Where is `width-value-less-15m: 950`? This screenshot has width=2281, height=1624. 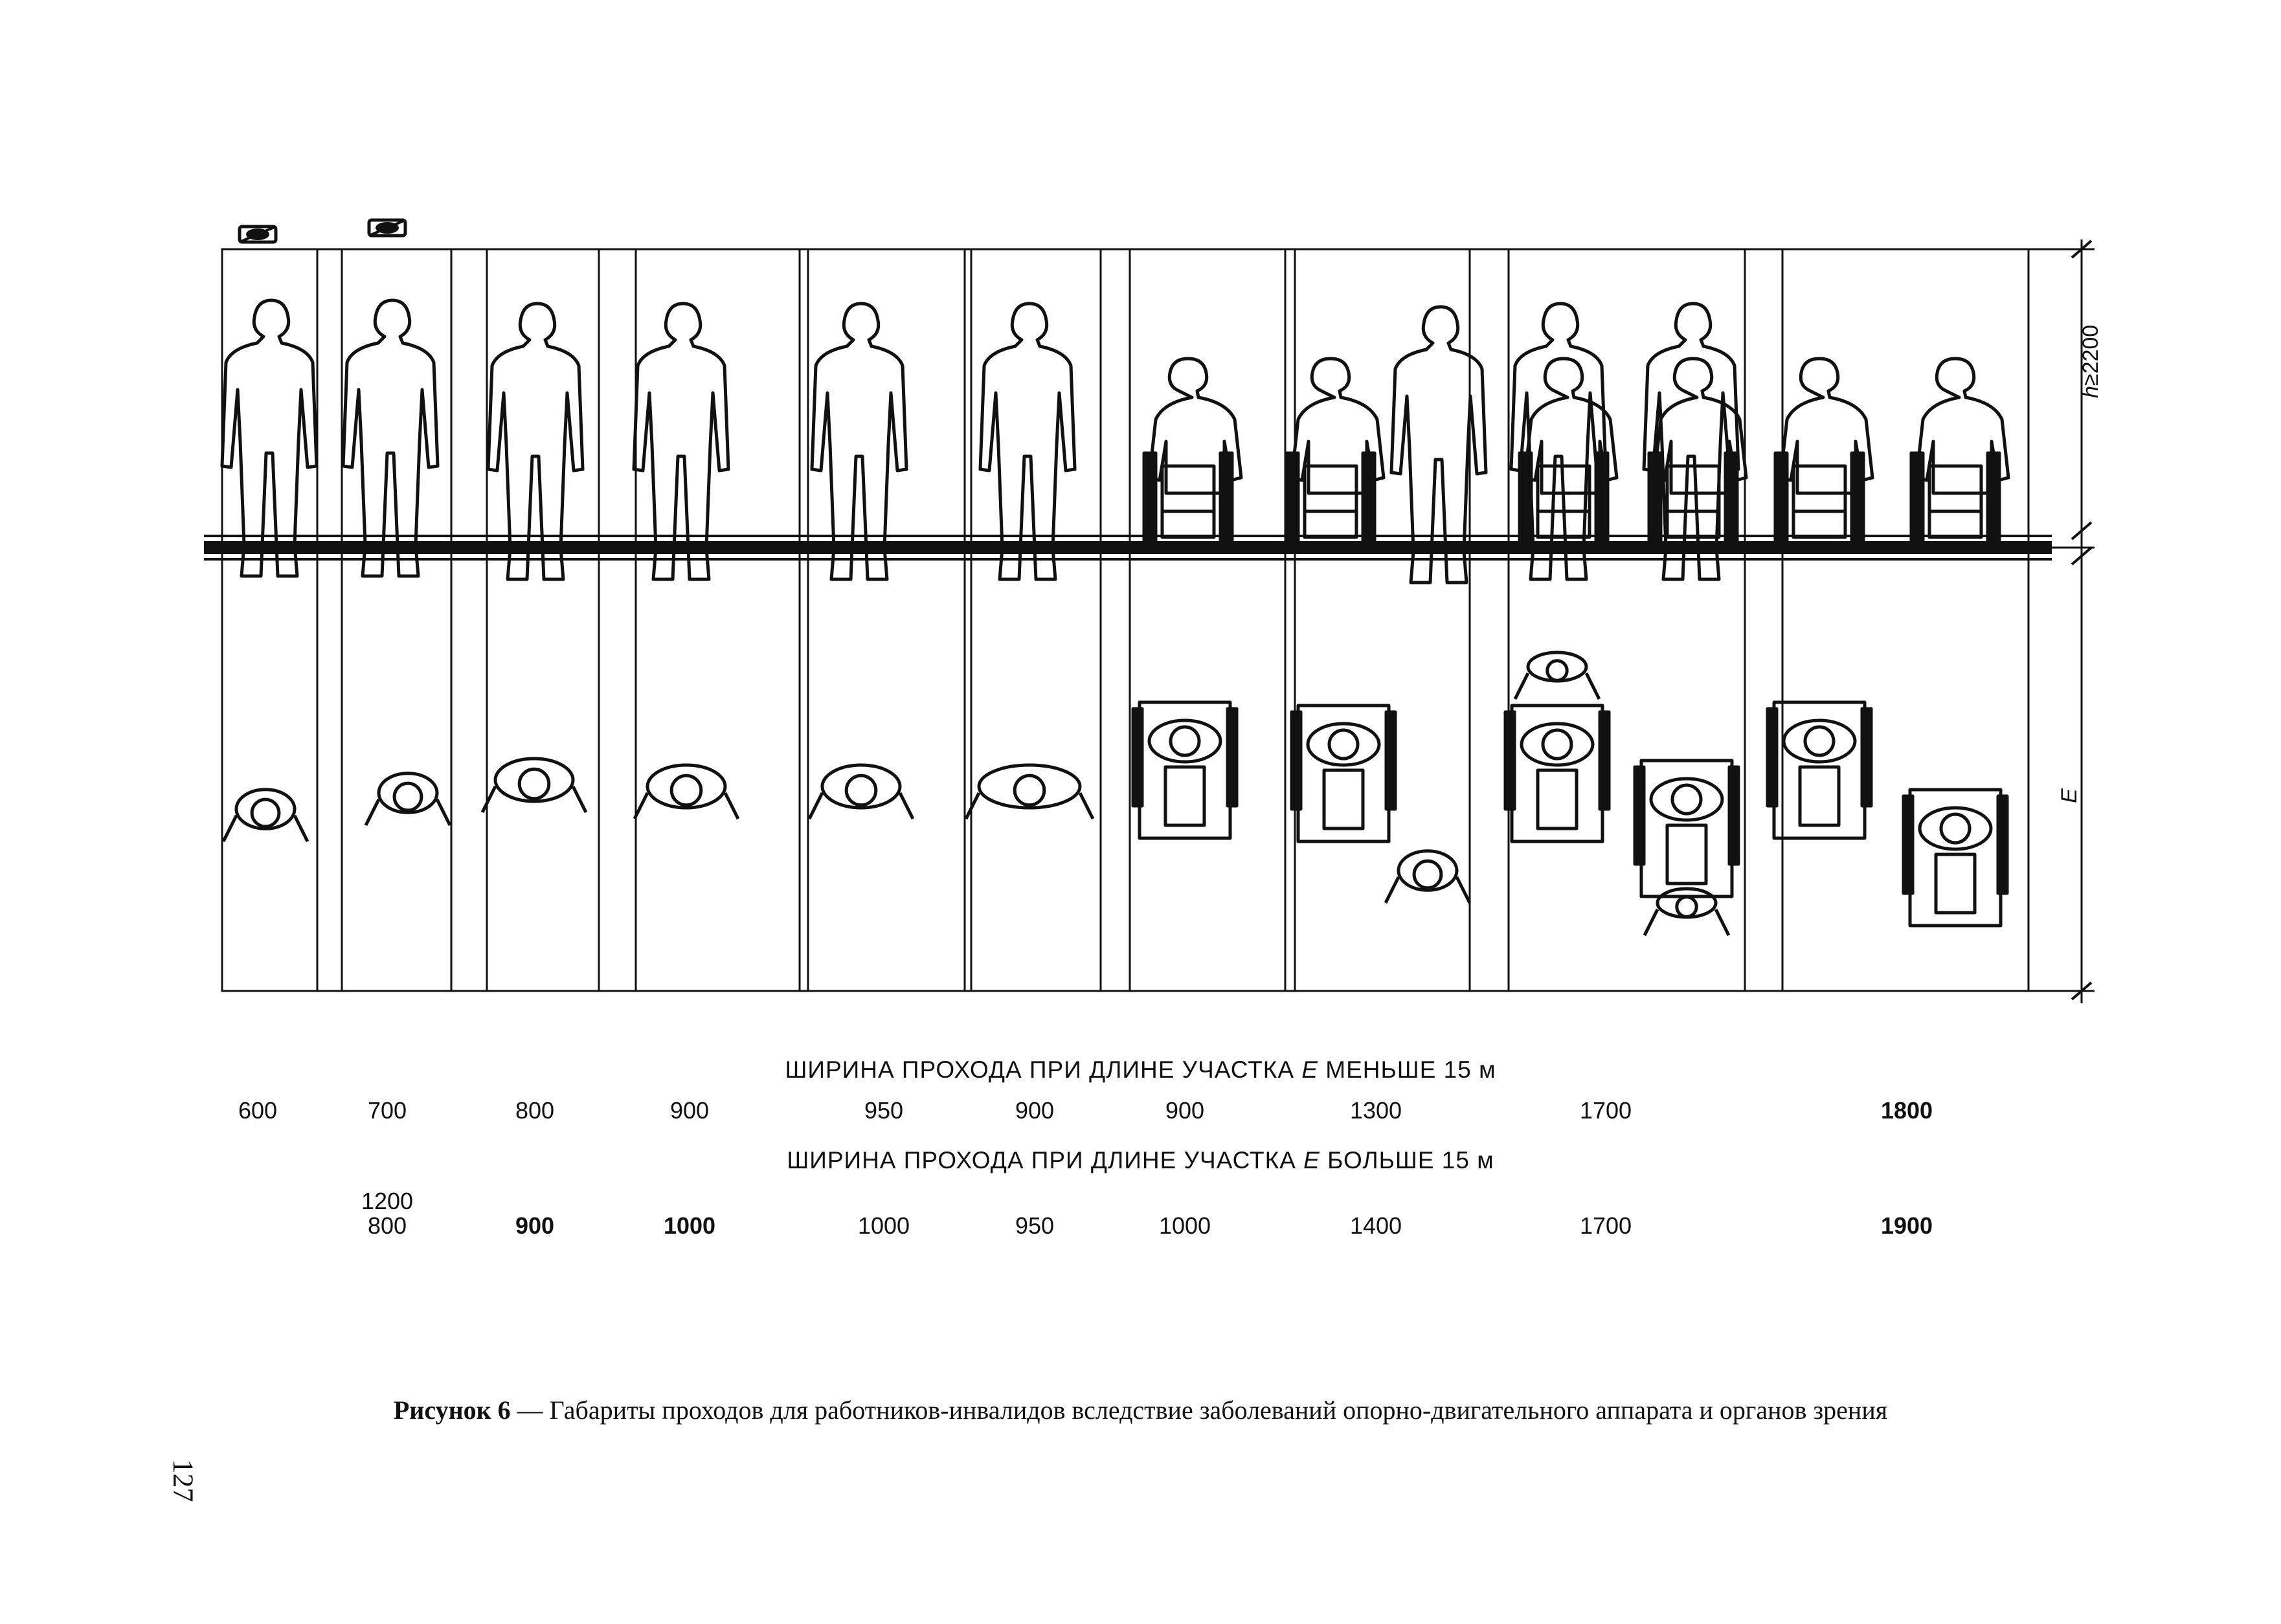 width-value-less-15m: 950 is located at coordinates (884, 1110).